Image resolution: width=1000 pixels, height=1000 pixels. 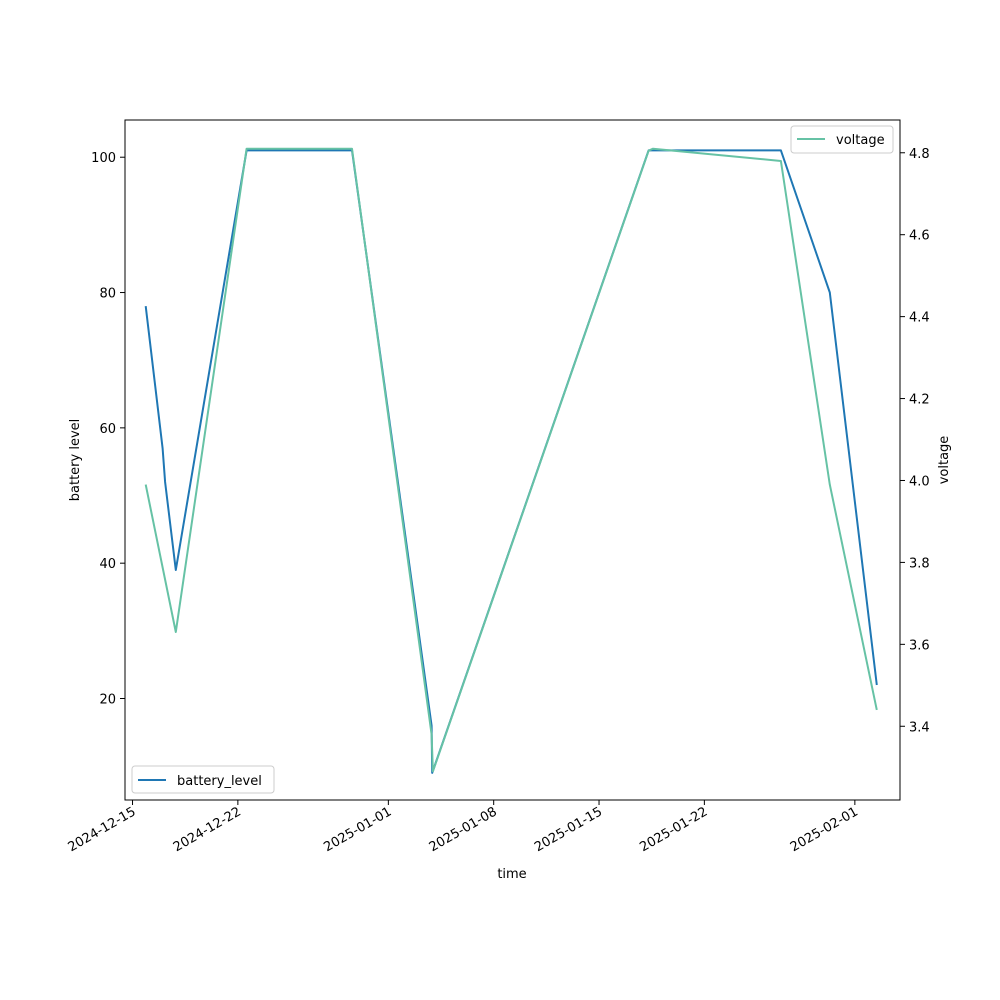 What do you see at coordinates (860, 140) in the screenshot?
I see `legend-label: voltage` at bounding box center [860, 140].